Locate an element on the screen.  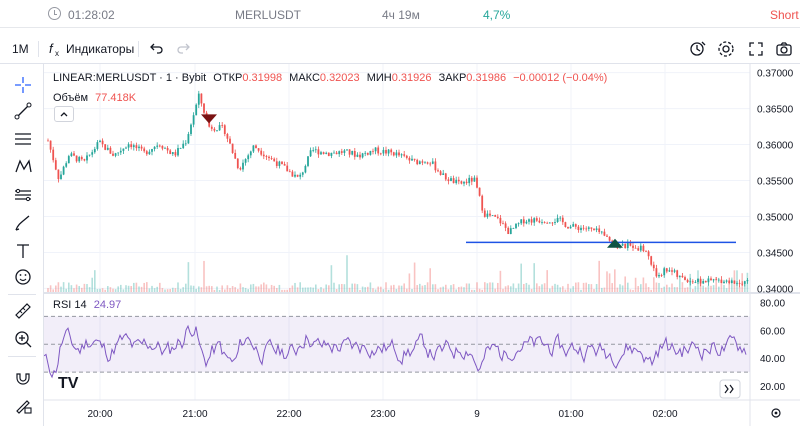
low-value: 0.31926 is located at coordinates (411, 78).